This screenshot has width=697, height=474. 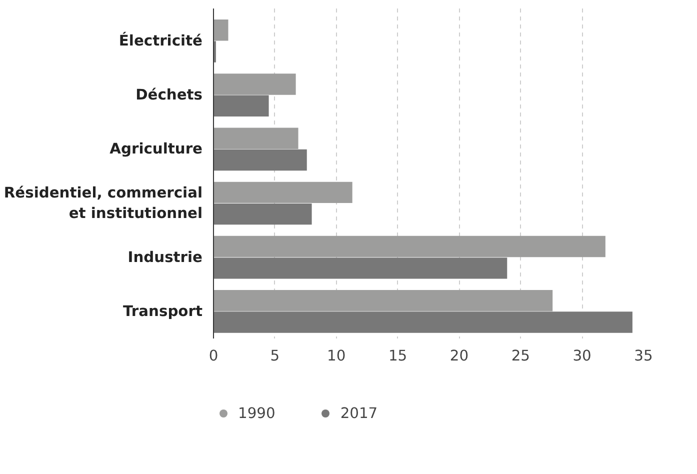 What do you see at coordinates (520, 356) in the screenshot?
I see `x-tick-label: 25` at bounding box center [520, 356].